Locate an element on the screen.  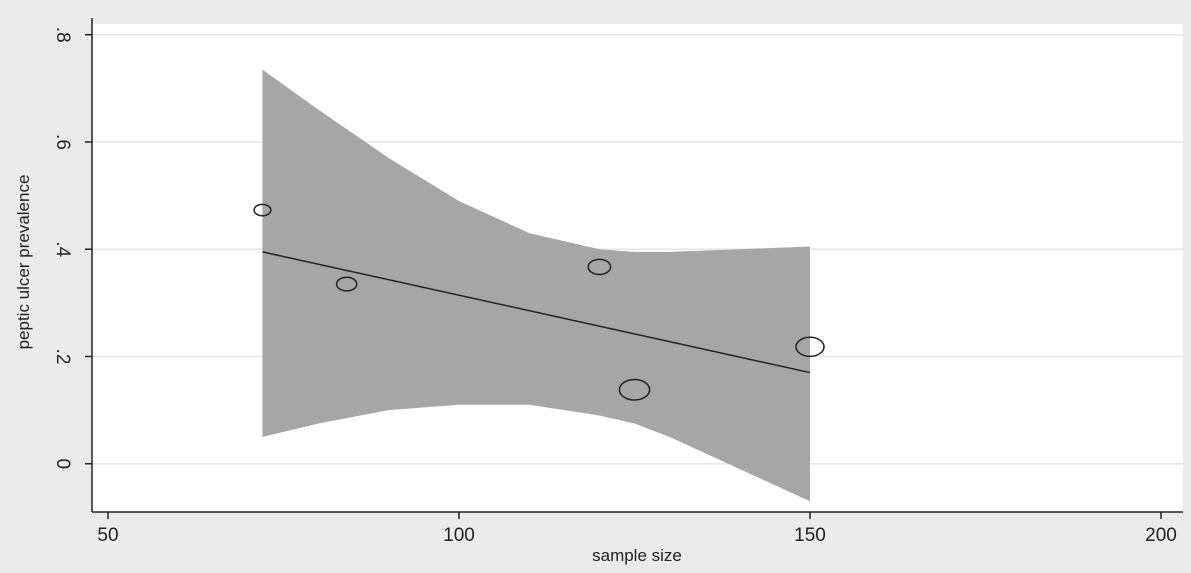
fit-line is located at coordinates (536, 312).